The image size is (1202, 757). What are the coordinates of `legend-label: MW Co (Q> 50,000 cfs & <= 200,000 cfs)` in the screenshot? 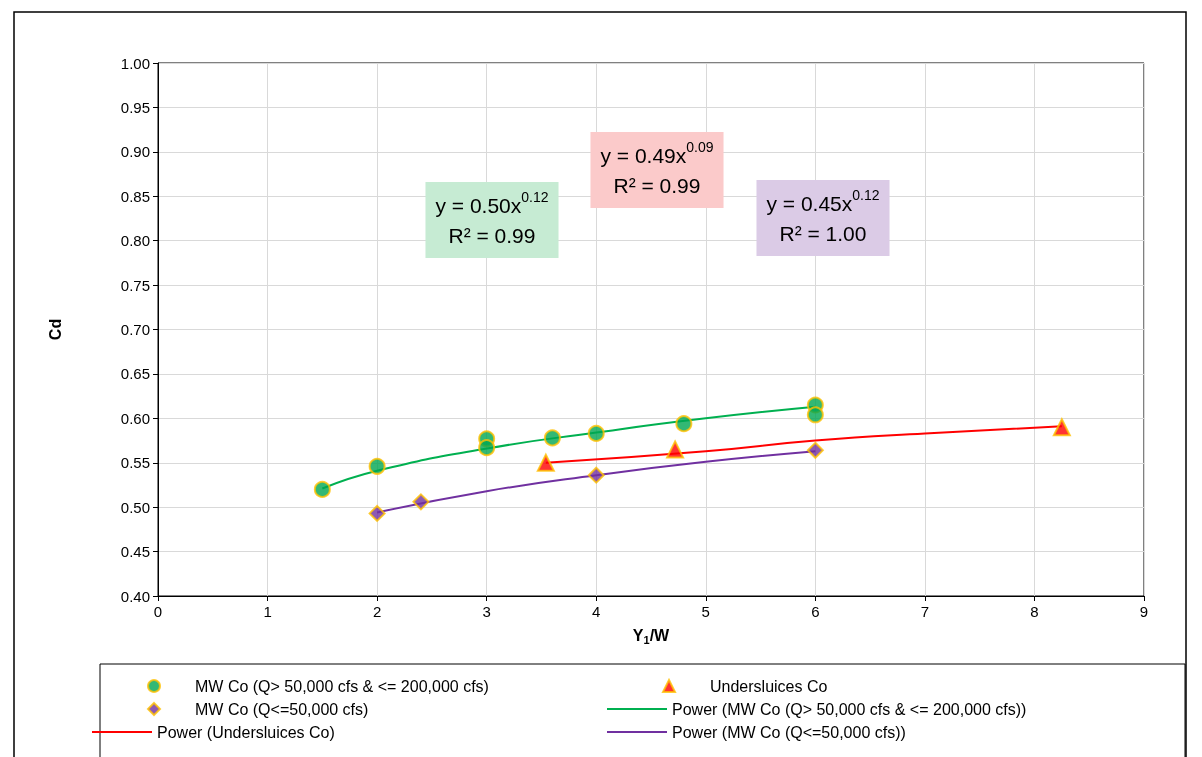 It's located at (342, 686).